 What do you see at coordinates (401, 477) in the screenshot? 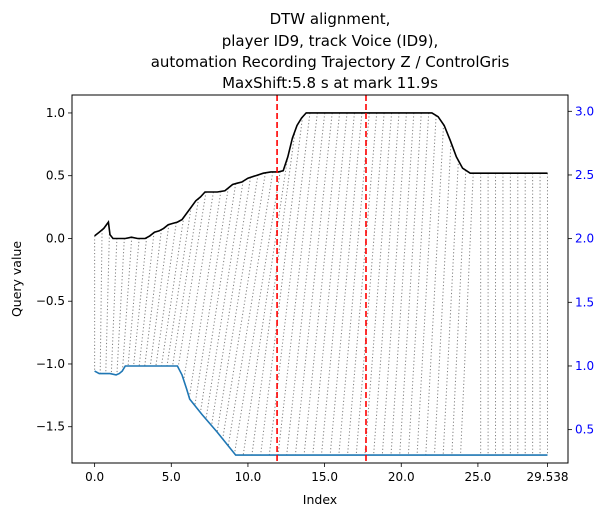
I see `x-tick-label: 20.0` at bounding box center [401, 477].